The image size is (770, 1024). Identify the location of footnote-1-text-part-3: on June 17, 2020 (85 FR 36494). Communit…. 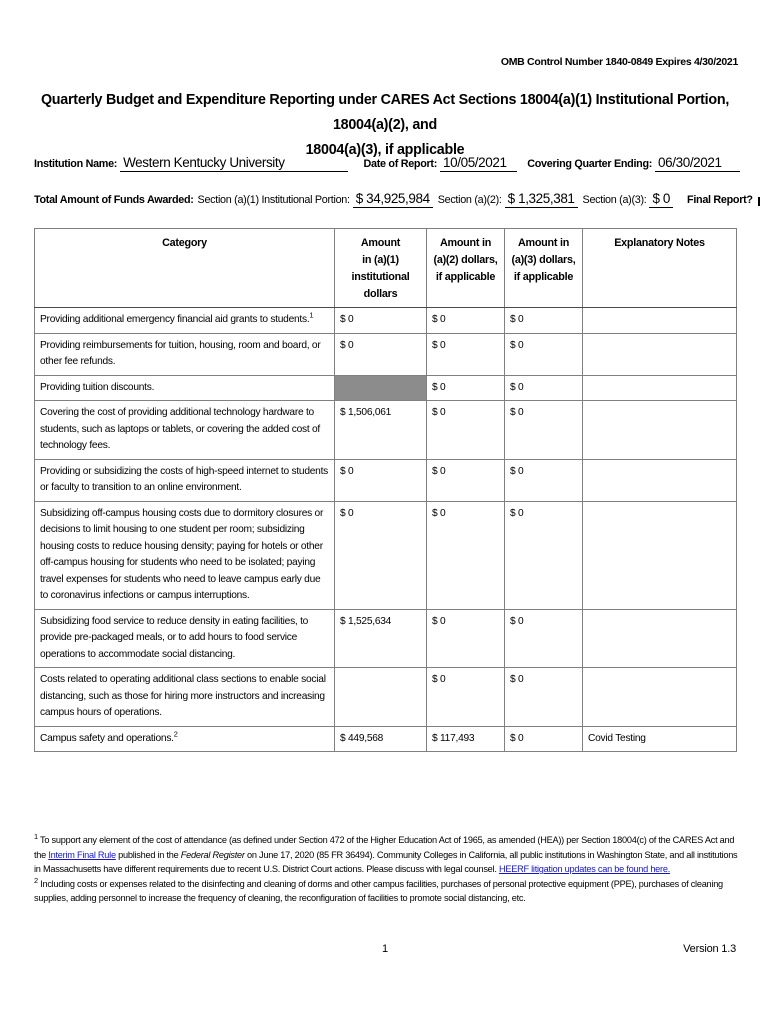
(386, 862).